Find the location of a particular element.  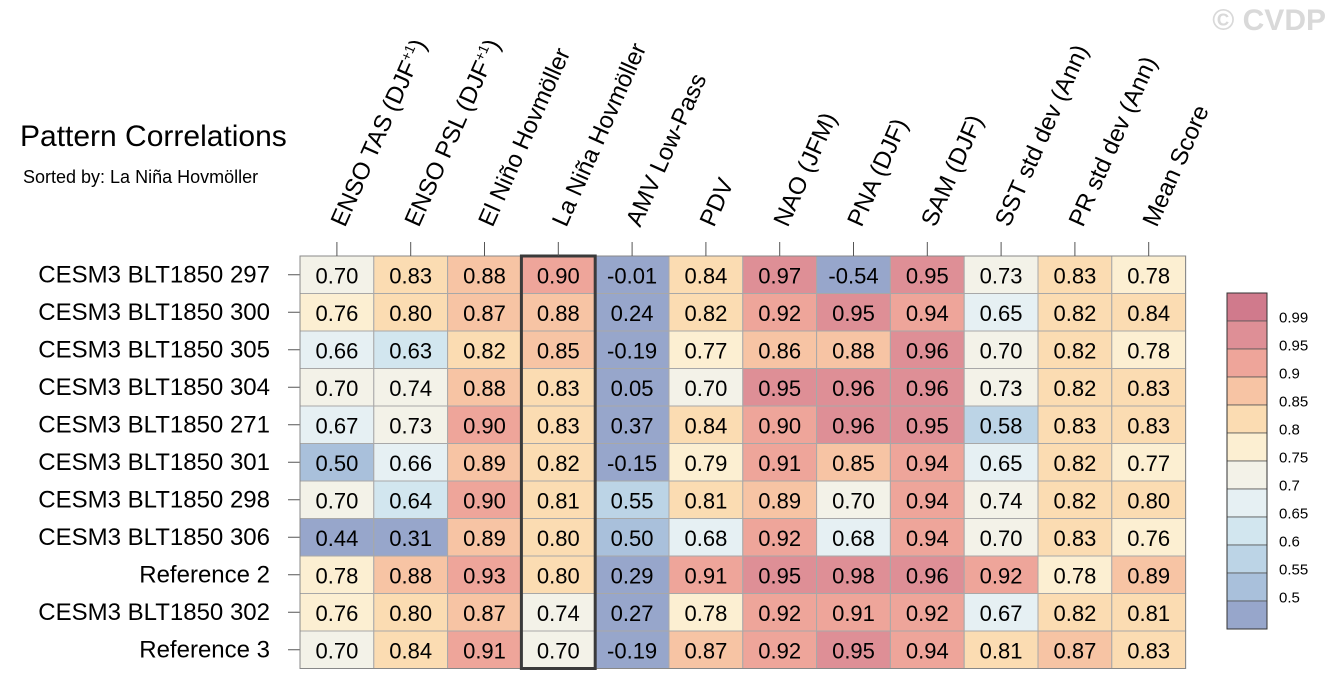

column-label: Mean Score is located at coordinates (1176, 165).